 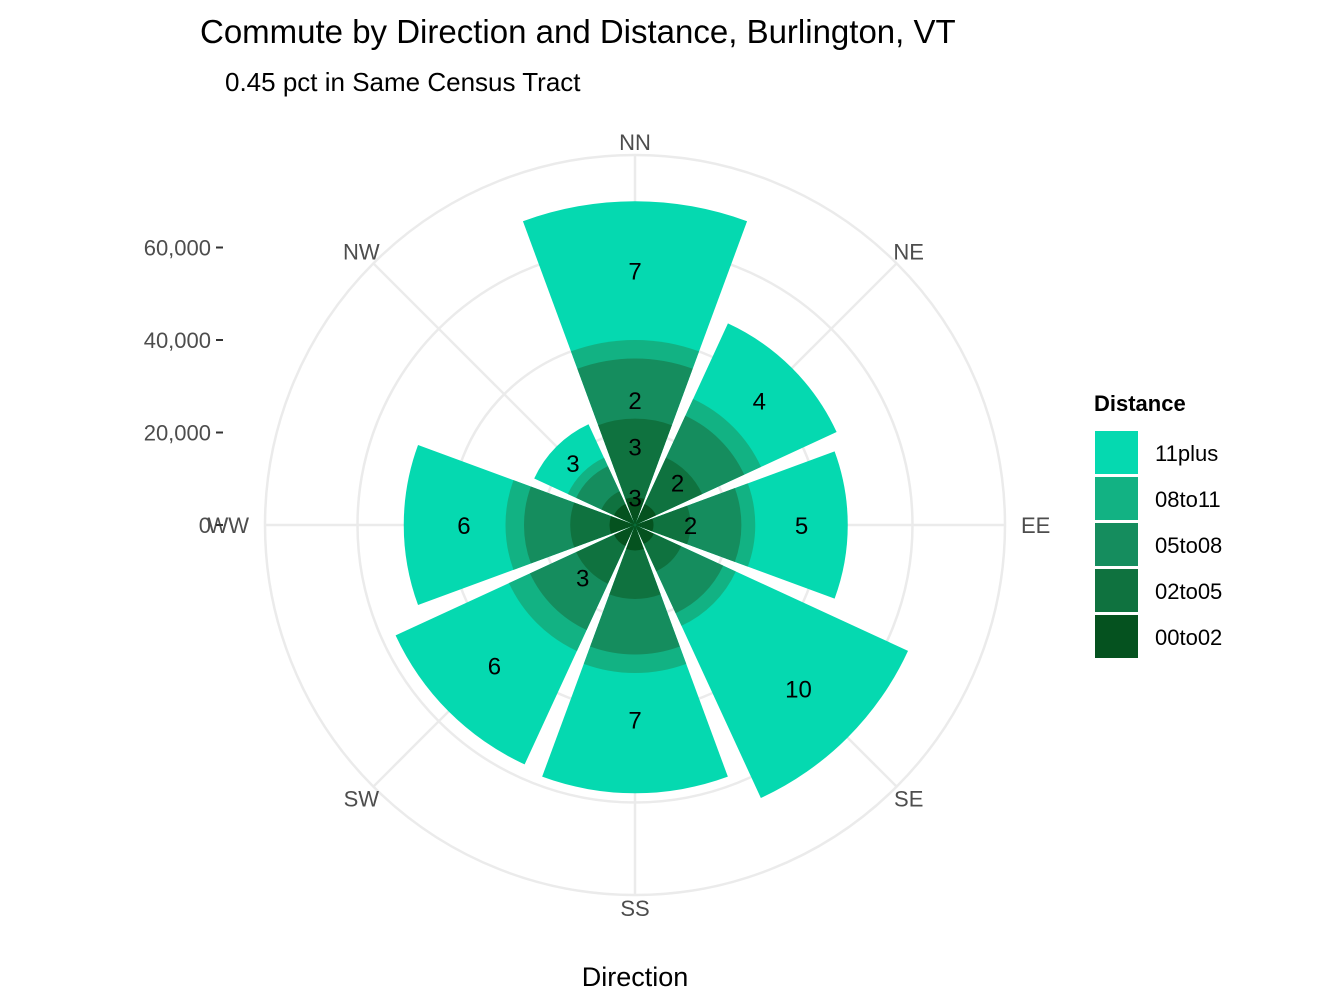 I want to click on bar-WW-02to05, so click(x=602, y=525).